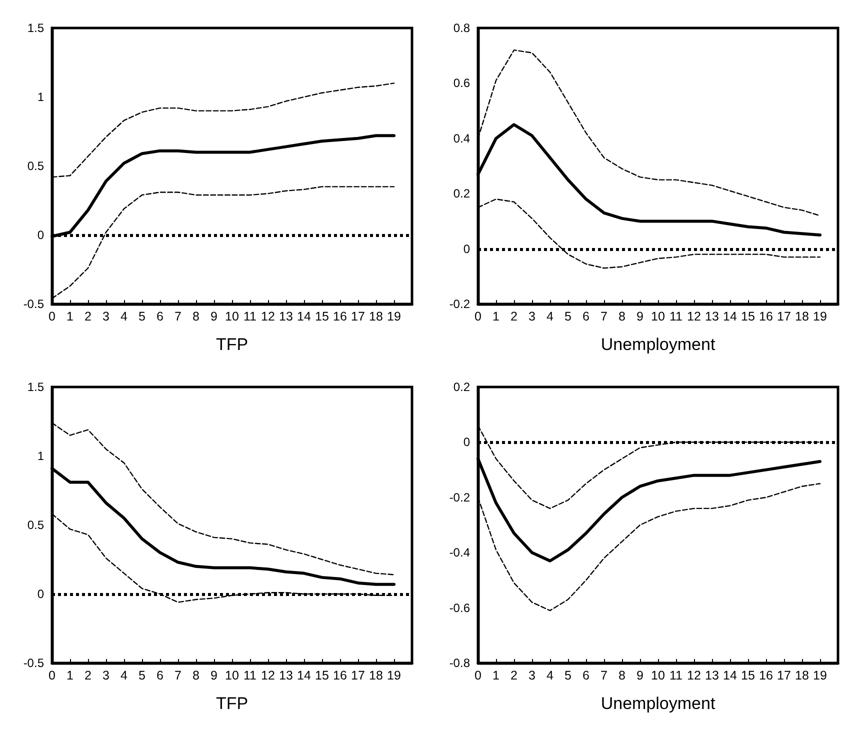 The image size is (867, 735). Describe the element at coordinates (461, 28) in the screenshot. I see `y-tick-label: 0.8` at that location.